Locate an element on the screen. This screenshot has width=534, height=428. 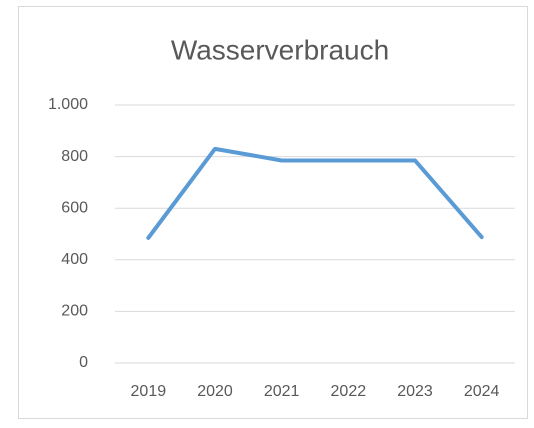
data-line is located at coordinates (315, 193).